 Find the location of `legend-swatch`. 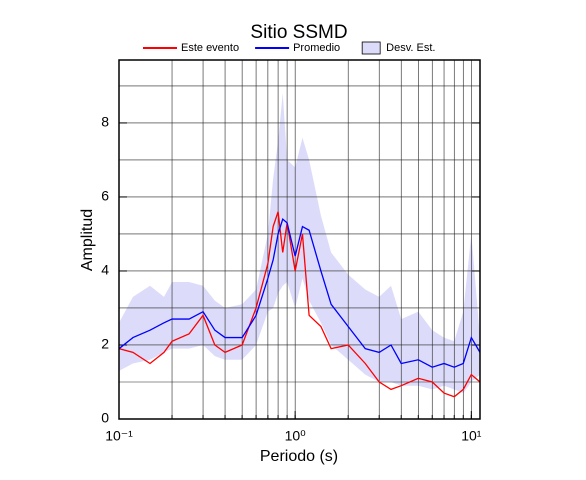

legend-swatch is located at coordinates (371, 48).